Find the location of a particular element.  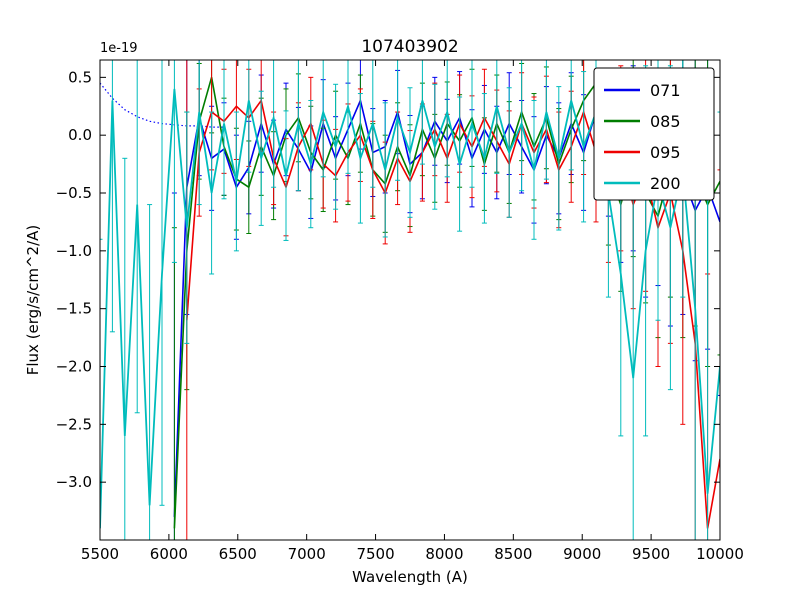

y-offset-label: 1e-19 is located at coordinates (119, 48).